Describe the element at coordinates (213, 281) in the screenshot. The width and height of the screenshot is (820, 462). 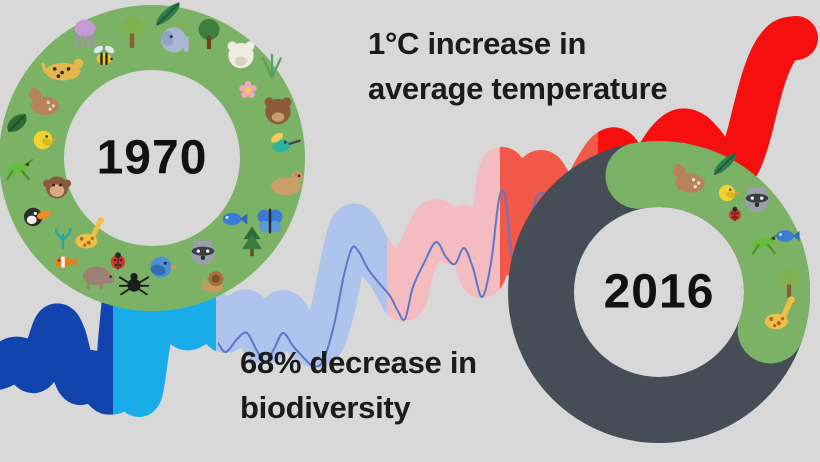
I see `snail-icon` at that location.